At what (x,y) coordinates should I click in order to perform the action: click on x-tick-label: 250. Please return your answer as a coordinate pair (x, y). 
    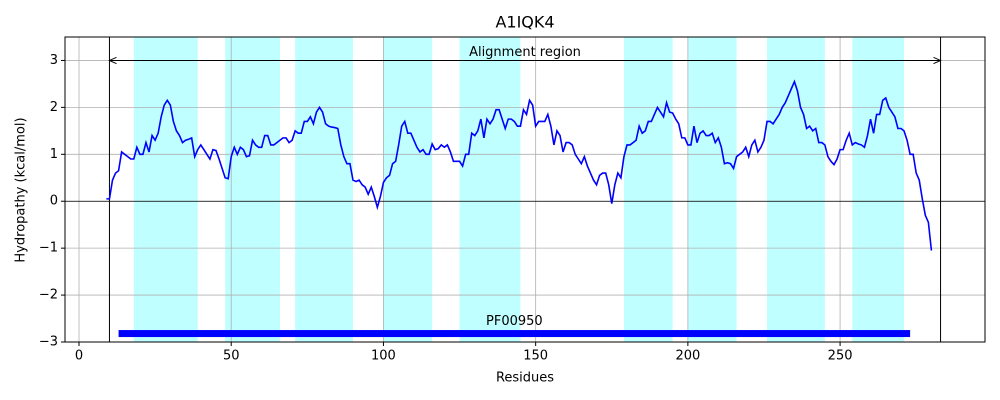
    Looking at the image, I should click on (840, 356).